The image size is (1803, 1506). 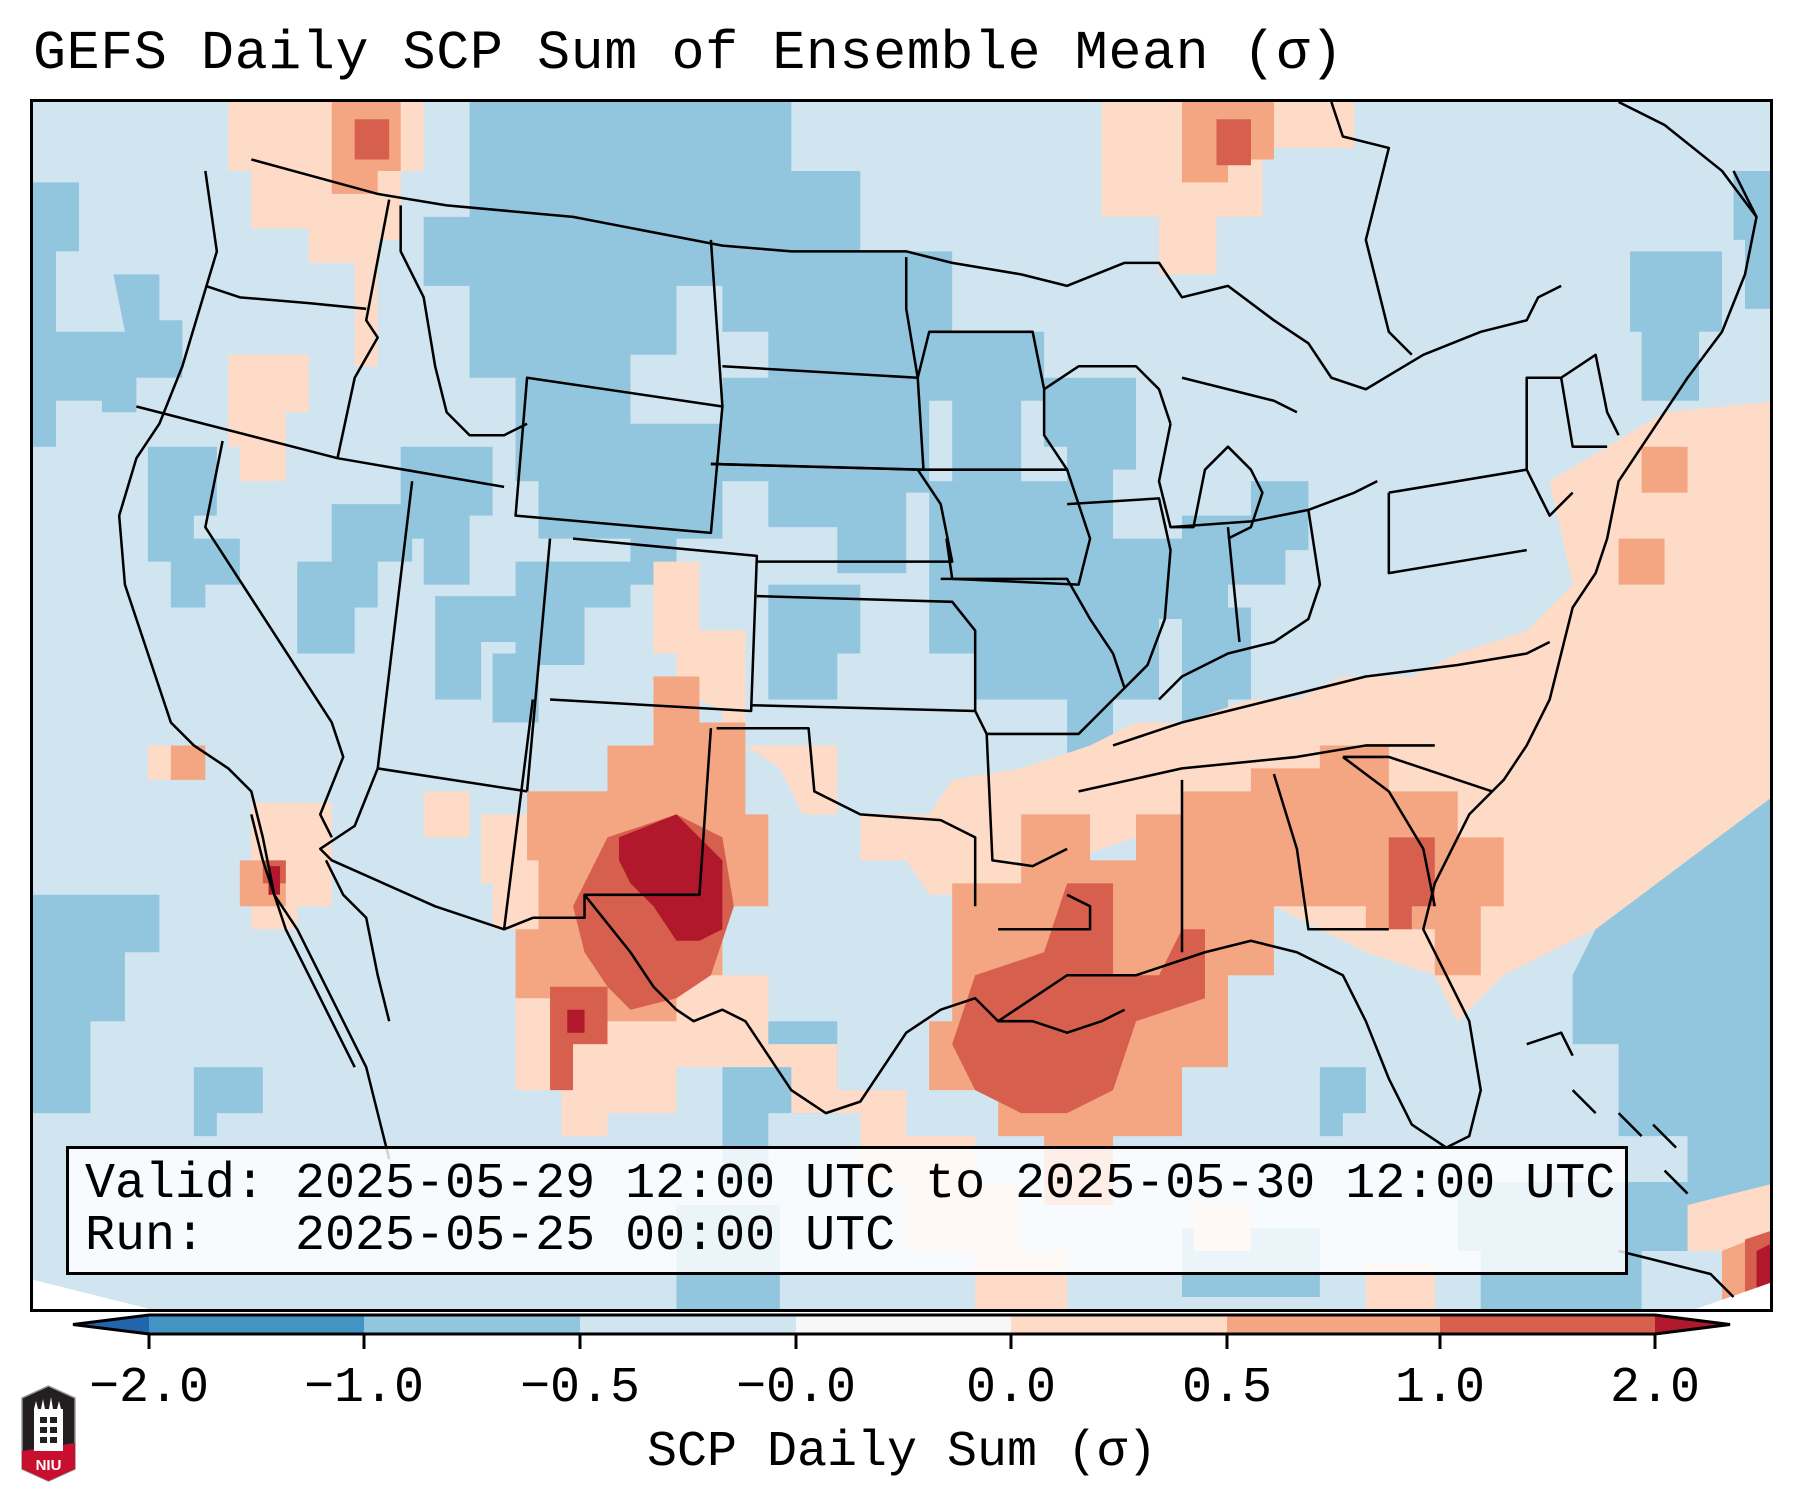 I want to click on colorbar-tick-label: −1.0, so click(x=364, y=1388).